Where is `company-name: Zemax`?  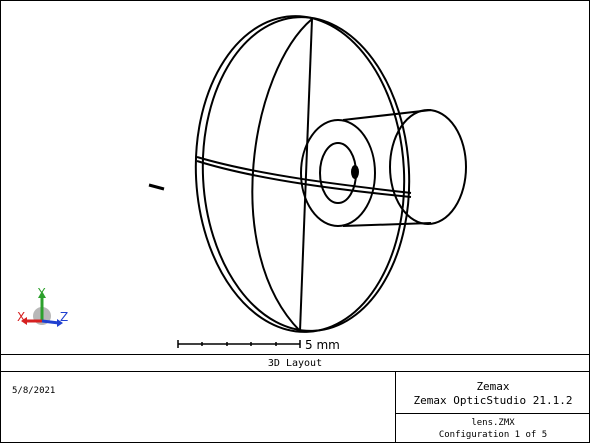 company-name: Zemax is located at coordinates (493, 386).